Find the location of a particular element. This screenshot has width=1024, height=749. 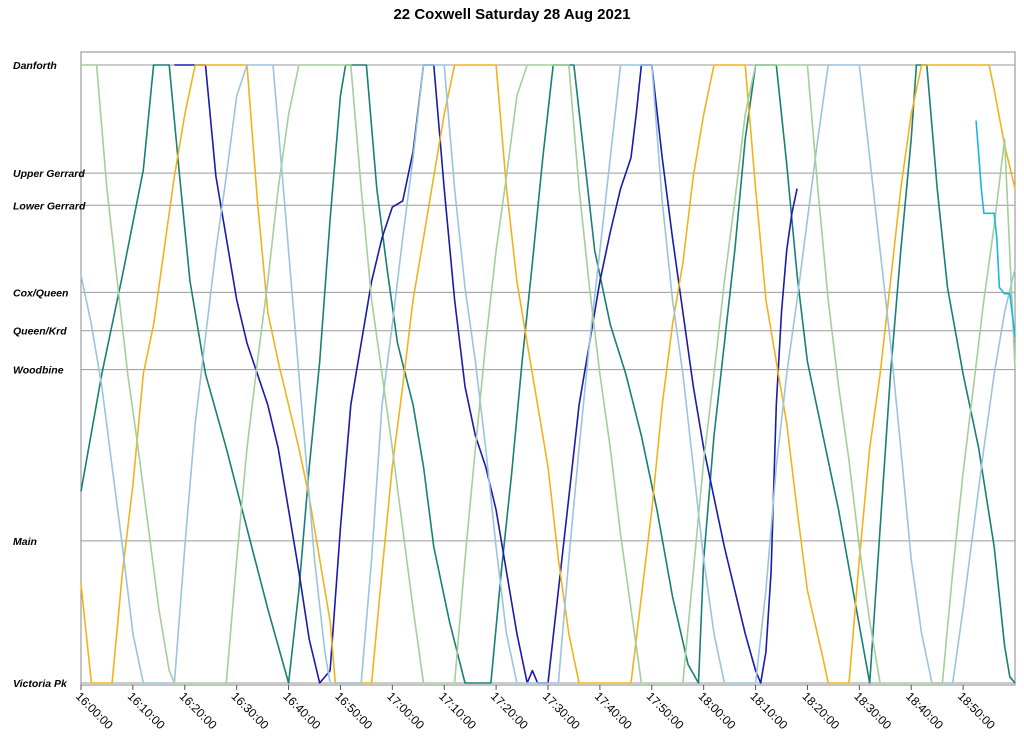

x-tick-label: 17:50:00 is located at coordinates (665, 710).